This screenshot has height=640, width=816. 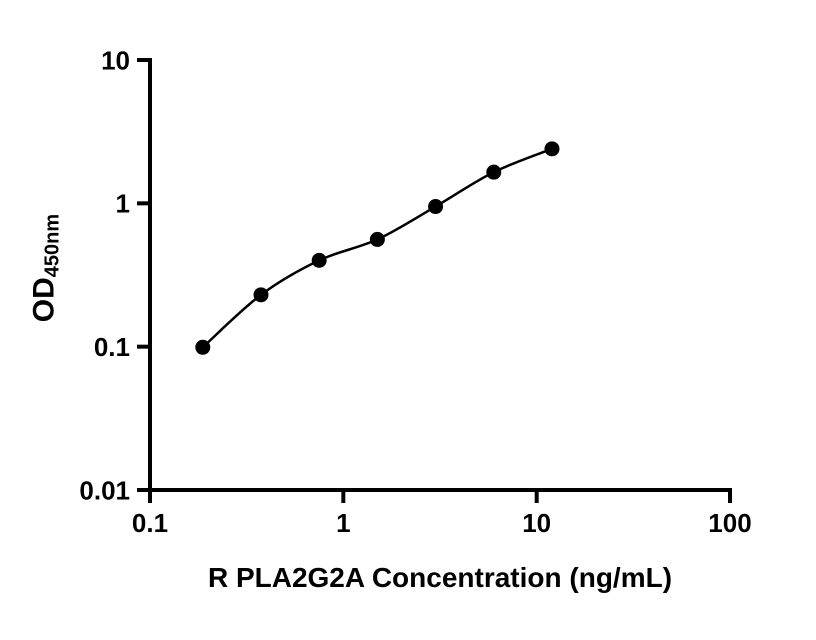 What do you see at coordinates (104, 490) in the screenshot?
I see `y-axis-tick-label: 0.01` at bounding box center [104, 490].